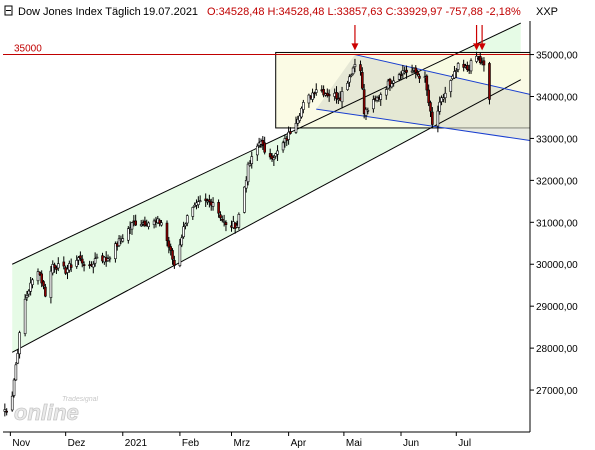  I want to click on x-tick-label: Mrz, so click(241, 443).